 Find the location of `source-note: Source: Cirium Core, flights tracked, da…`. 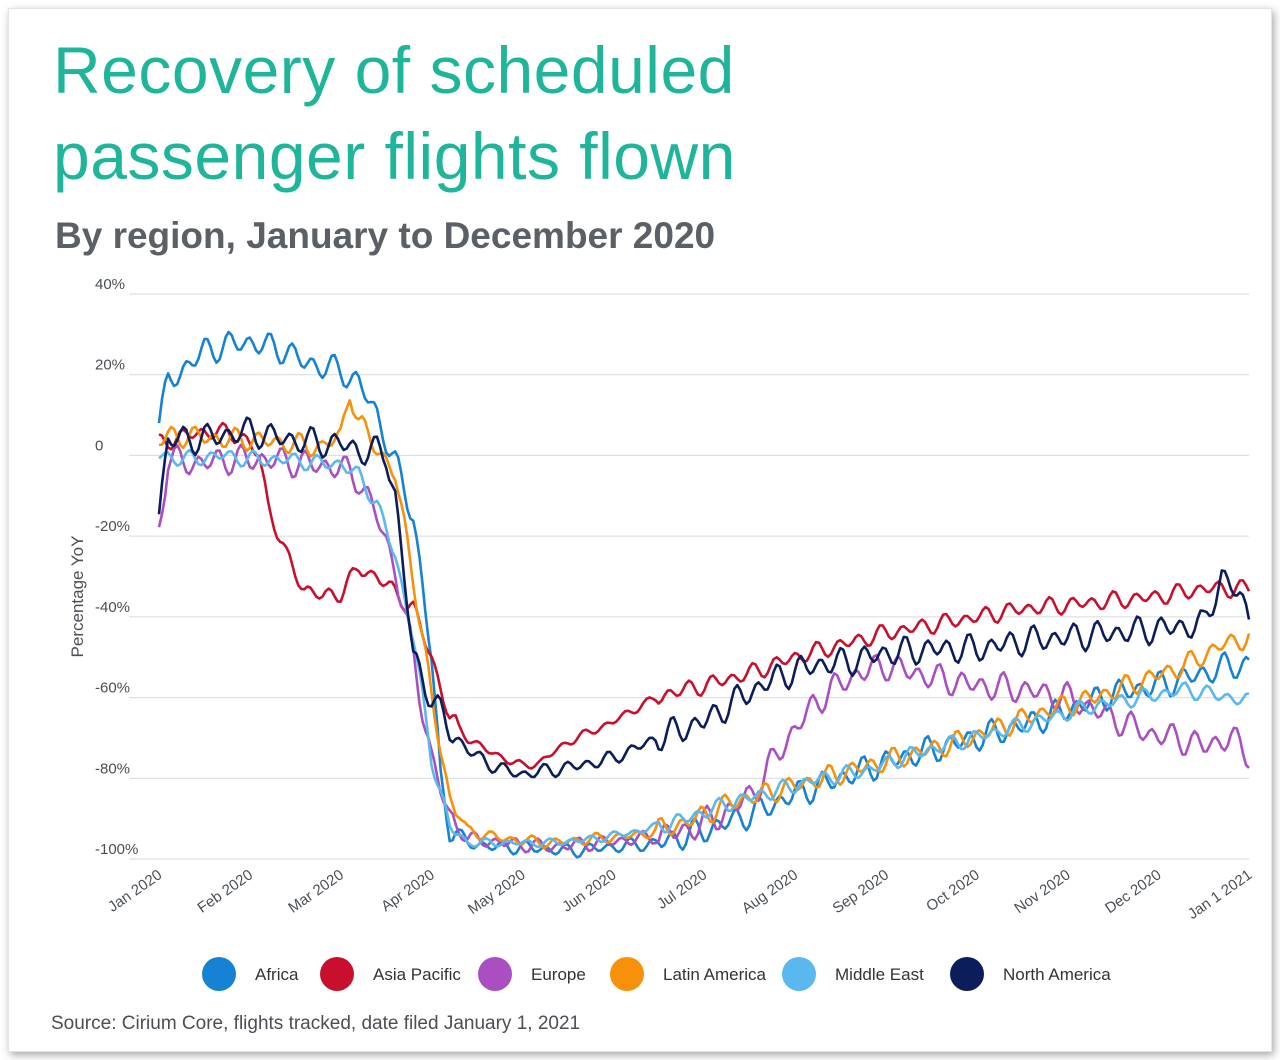

source-note: Source: Cirium Core, flights tracked, da… is located at coordinates (316, 1023).